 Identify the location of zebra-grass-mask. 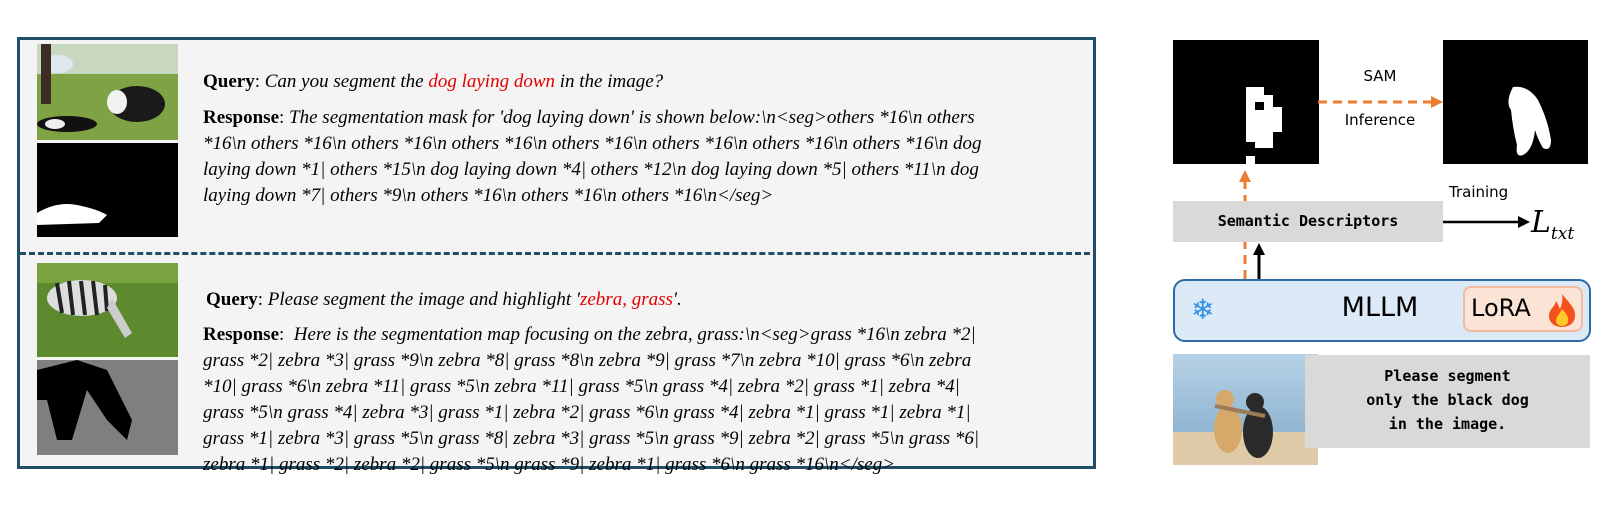
(107, 407).